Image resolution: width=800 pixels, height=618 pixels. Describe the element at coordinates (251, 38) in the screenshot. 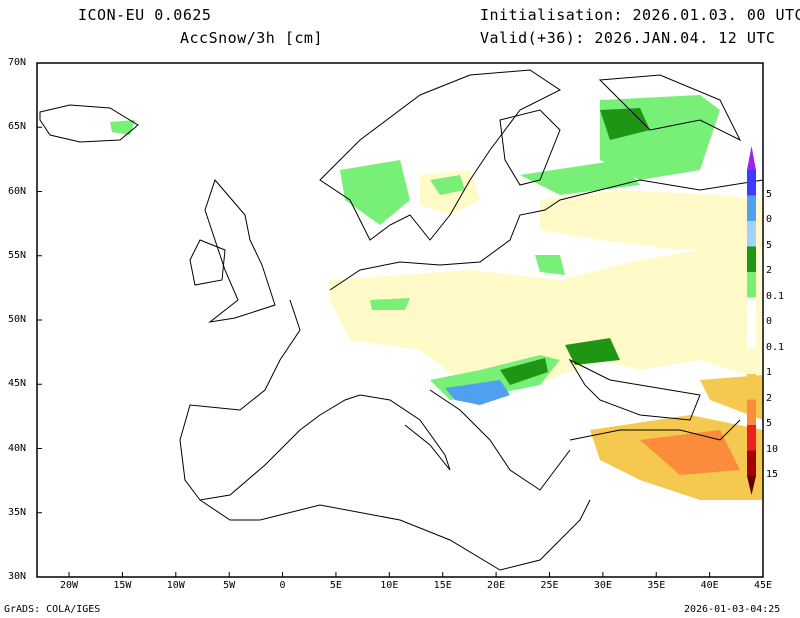

I see `field-title: AccSnow/3h [cm]` at that location.